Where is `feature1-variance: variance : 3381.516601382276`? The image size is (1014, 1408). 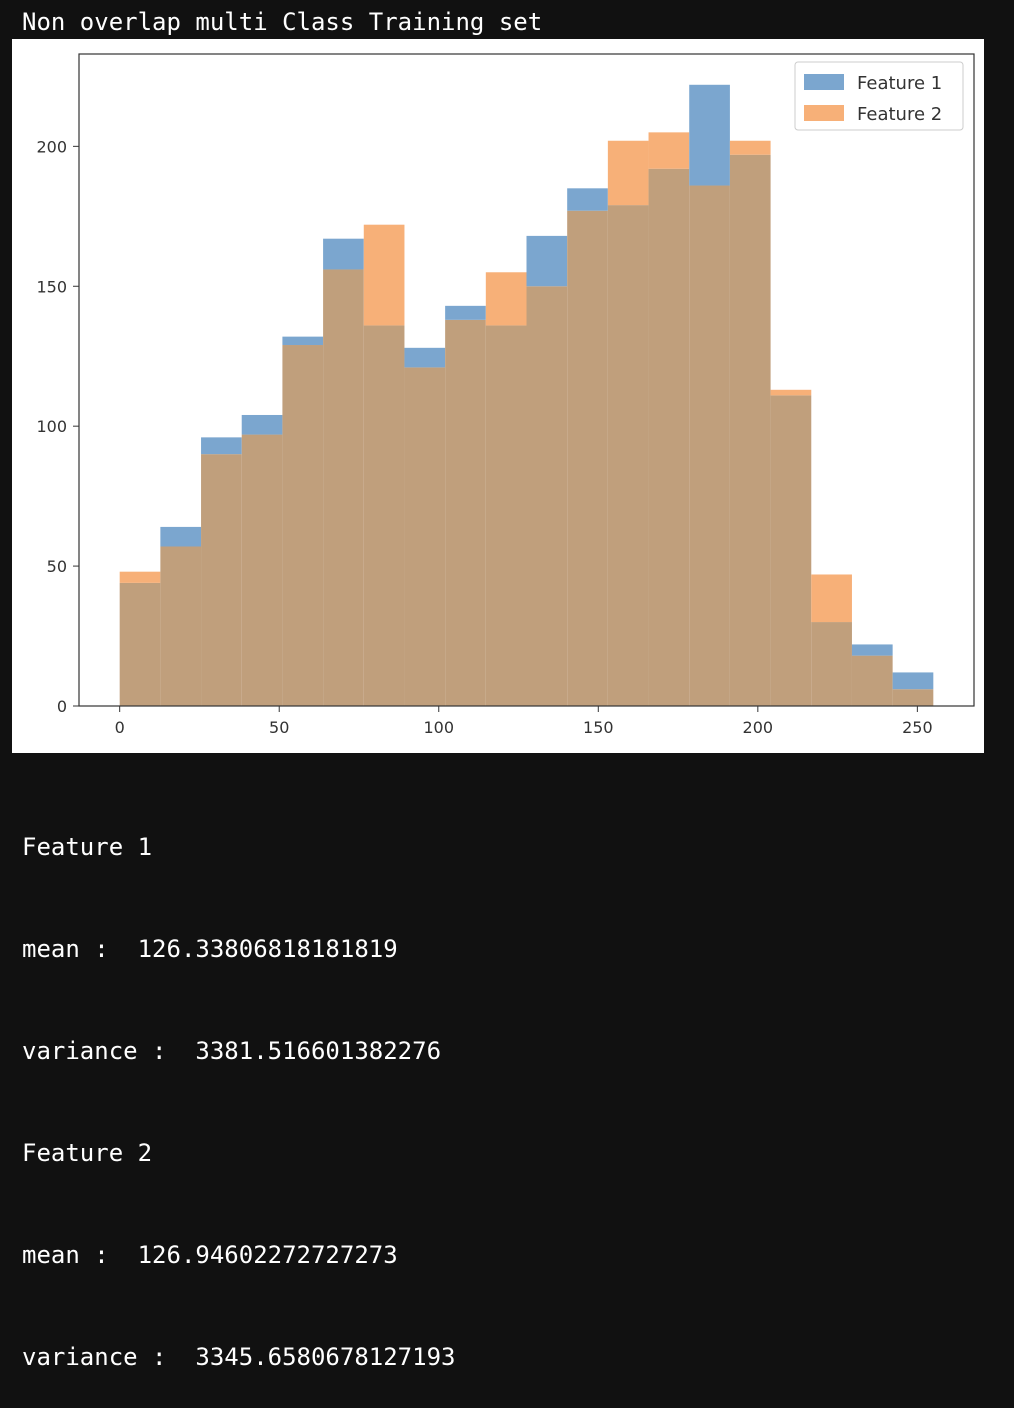
feature1-variance: variance : 3381.516601382276 is located at coordinates (232, 1051).